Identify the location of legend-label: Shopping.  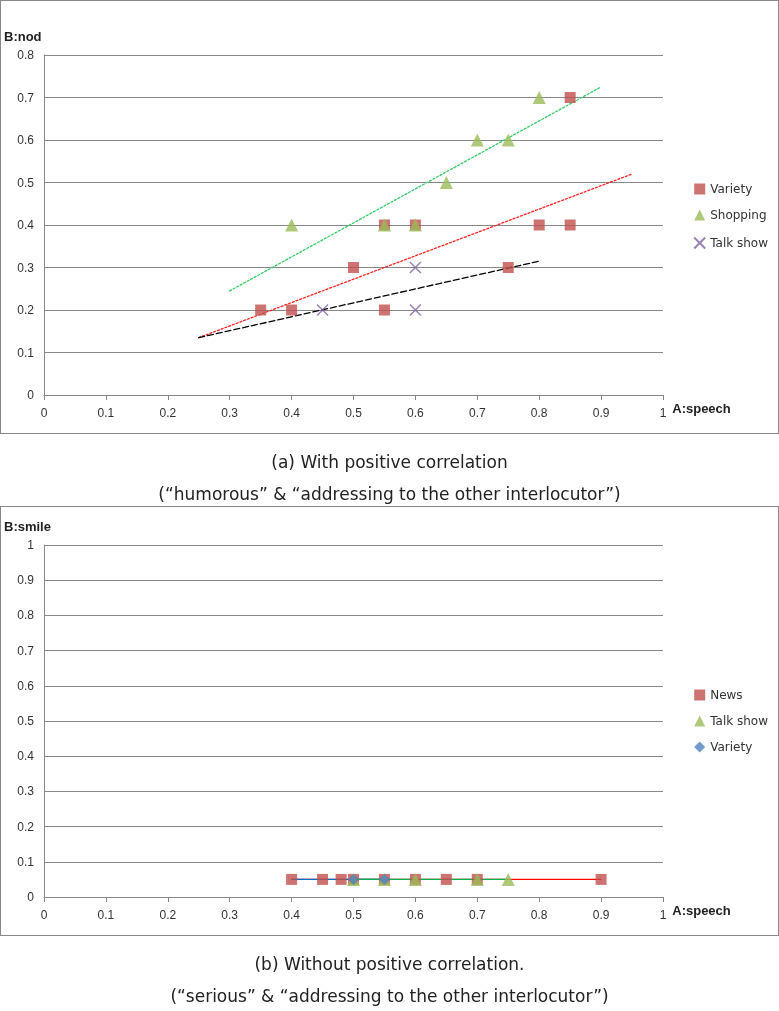
(738, 215).